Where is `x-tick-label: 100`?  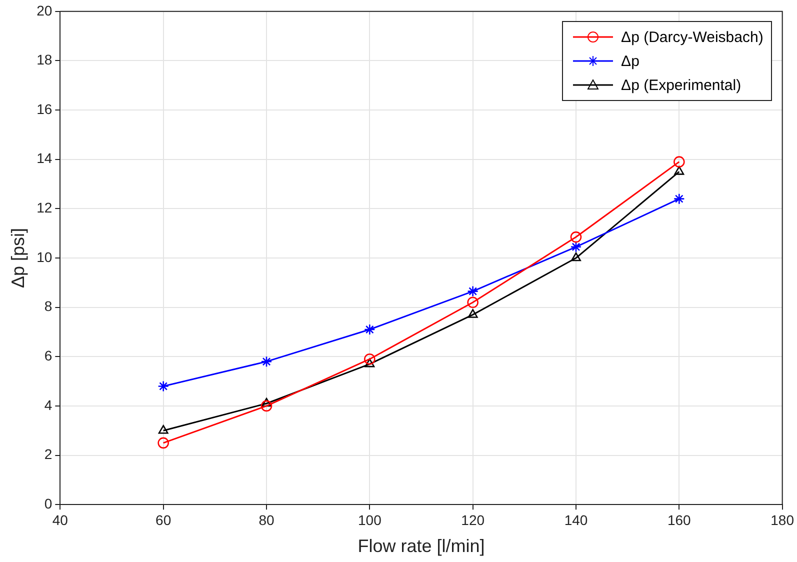 x-tick-label: 100 is located at coordinates (370, 520).